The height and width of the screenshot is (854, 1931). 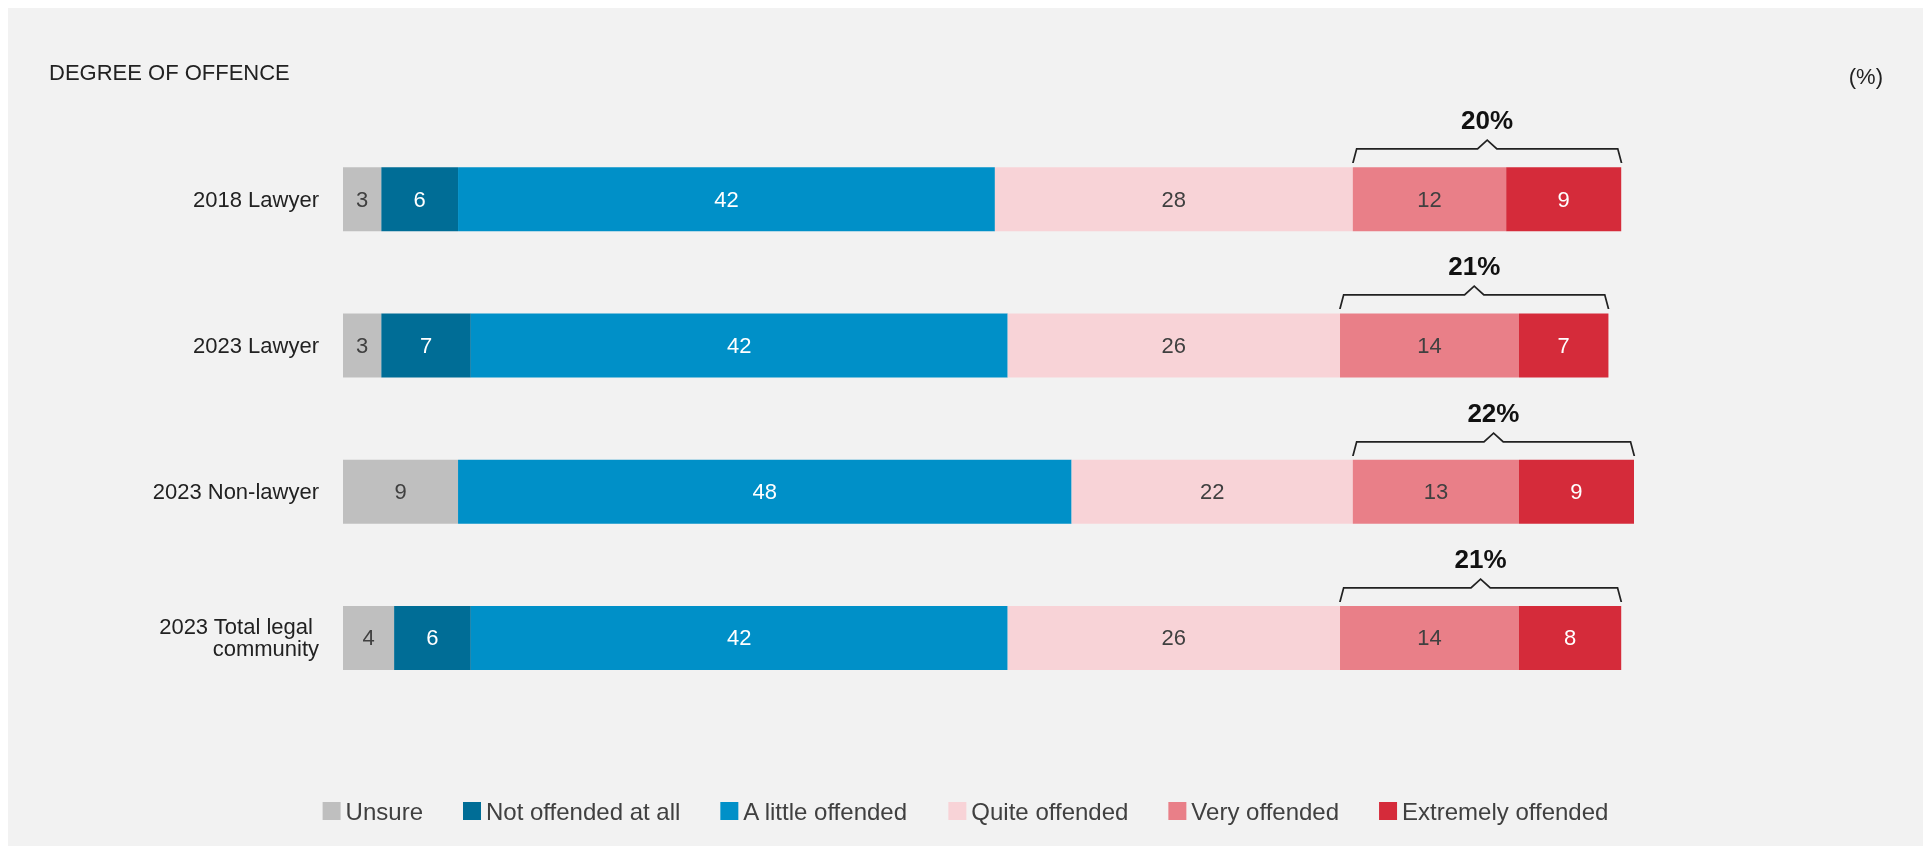 I want to click on y-tick-label: 2018 Lawyer, so click(x=256, y=199).